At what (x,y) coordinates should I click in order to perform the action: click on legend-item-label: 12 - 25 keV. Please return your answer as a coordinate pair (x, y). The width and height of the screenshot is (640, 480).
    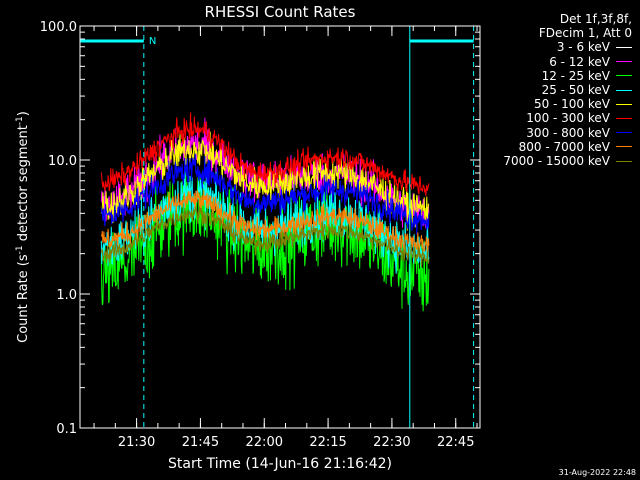
    Looking at the image, I should click on (575, 75).